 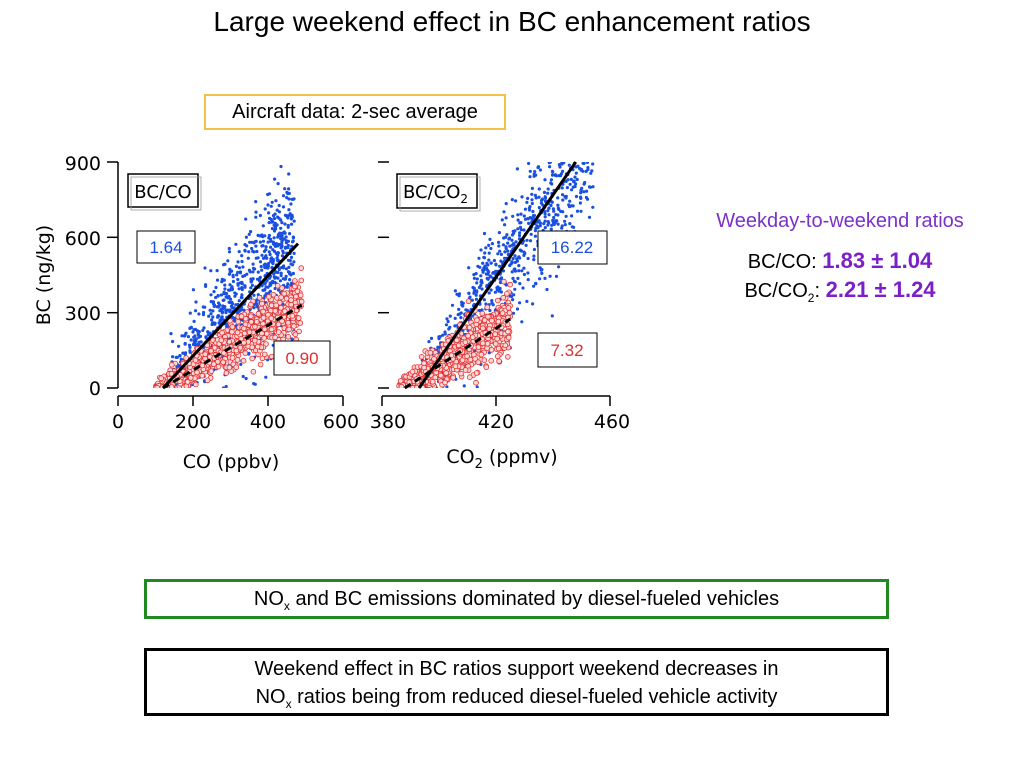 What do you see at coordinates (163, 190) in the screenshot?
I see `panel-label-box` at bounding box center [163, 190].